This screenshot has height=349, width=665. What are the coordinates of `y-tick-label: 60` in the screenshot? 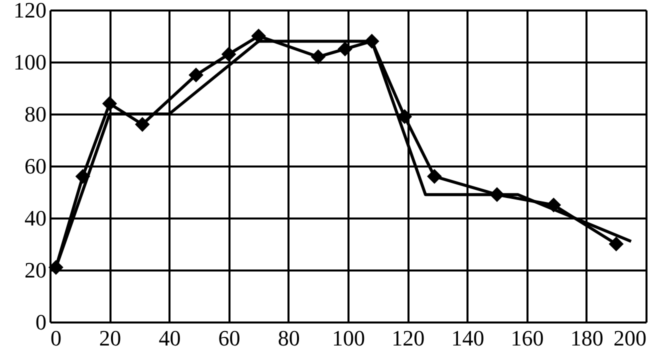 It's located at (35, 166).